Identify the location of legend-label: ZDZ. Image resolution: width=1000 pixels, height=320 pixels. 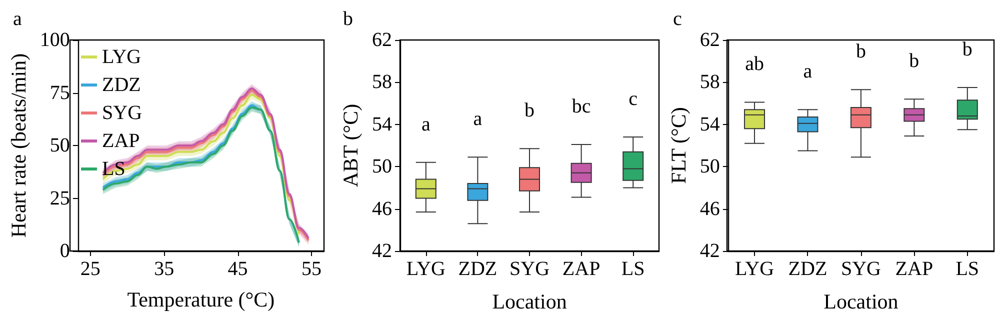
(121, 85).